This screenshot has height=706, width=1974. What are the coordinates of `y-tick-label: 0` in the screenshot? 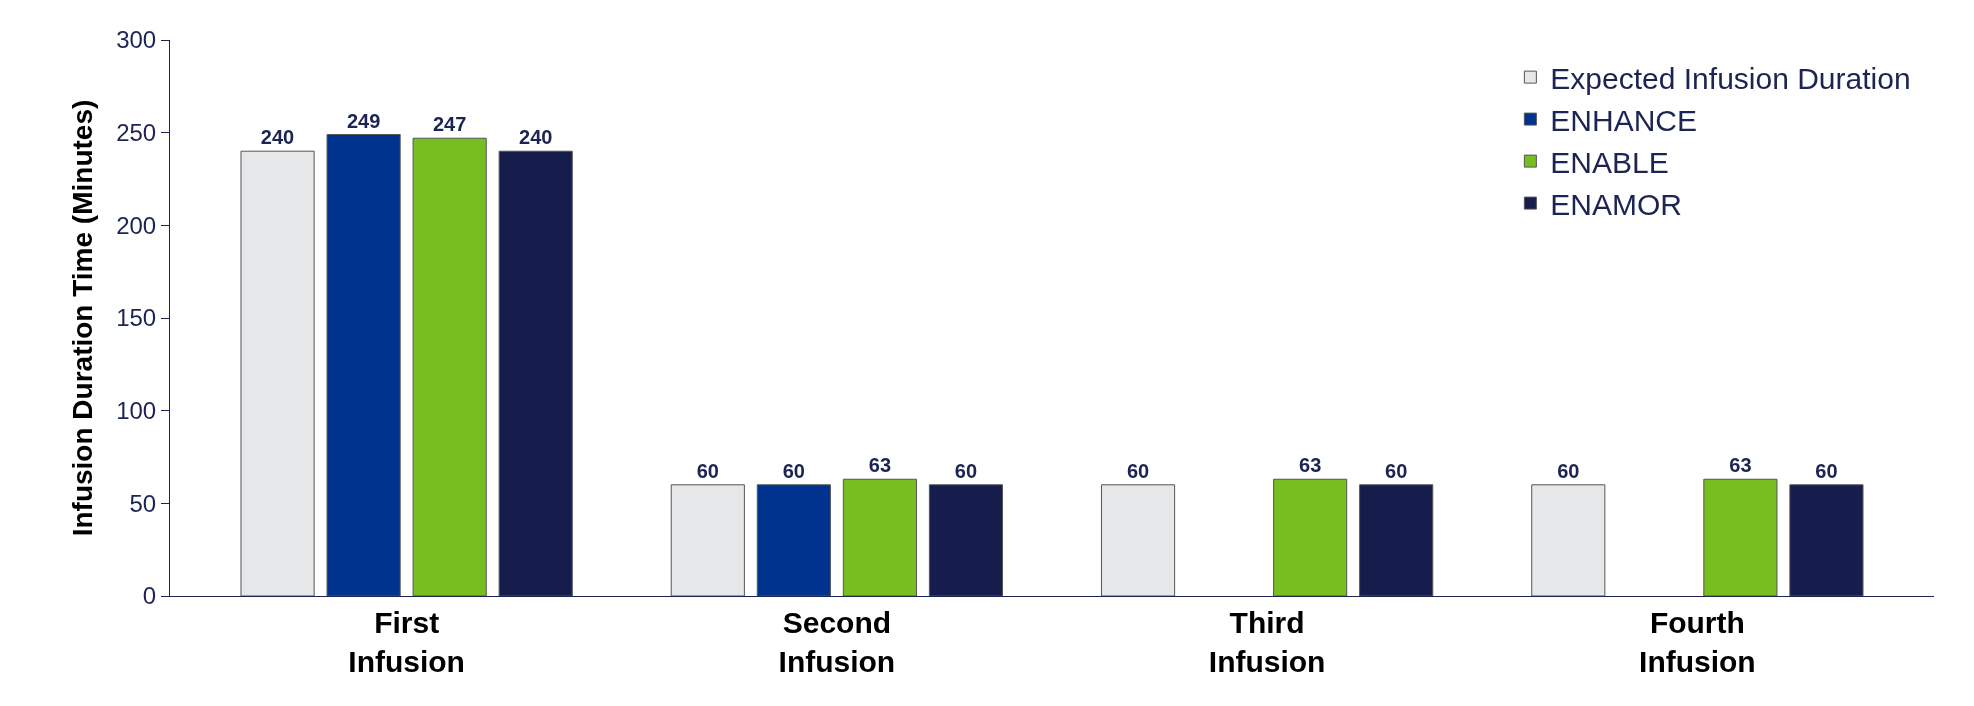 It's located at (149, 596).